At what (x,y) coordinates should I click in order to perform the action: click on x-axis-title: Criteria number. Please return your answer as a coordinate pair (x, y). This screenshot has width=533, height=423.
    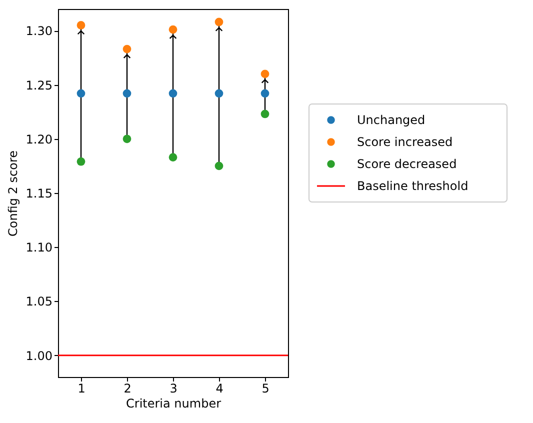
    Looking at the image, I should click on (174, 403).